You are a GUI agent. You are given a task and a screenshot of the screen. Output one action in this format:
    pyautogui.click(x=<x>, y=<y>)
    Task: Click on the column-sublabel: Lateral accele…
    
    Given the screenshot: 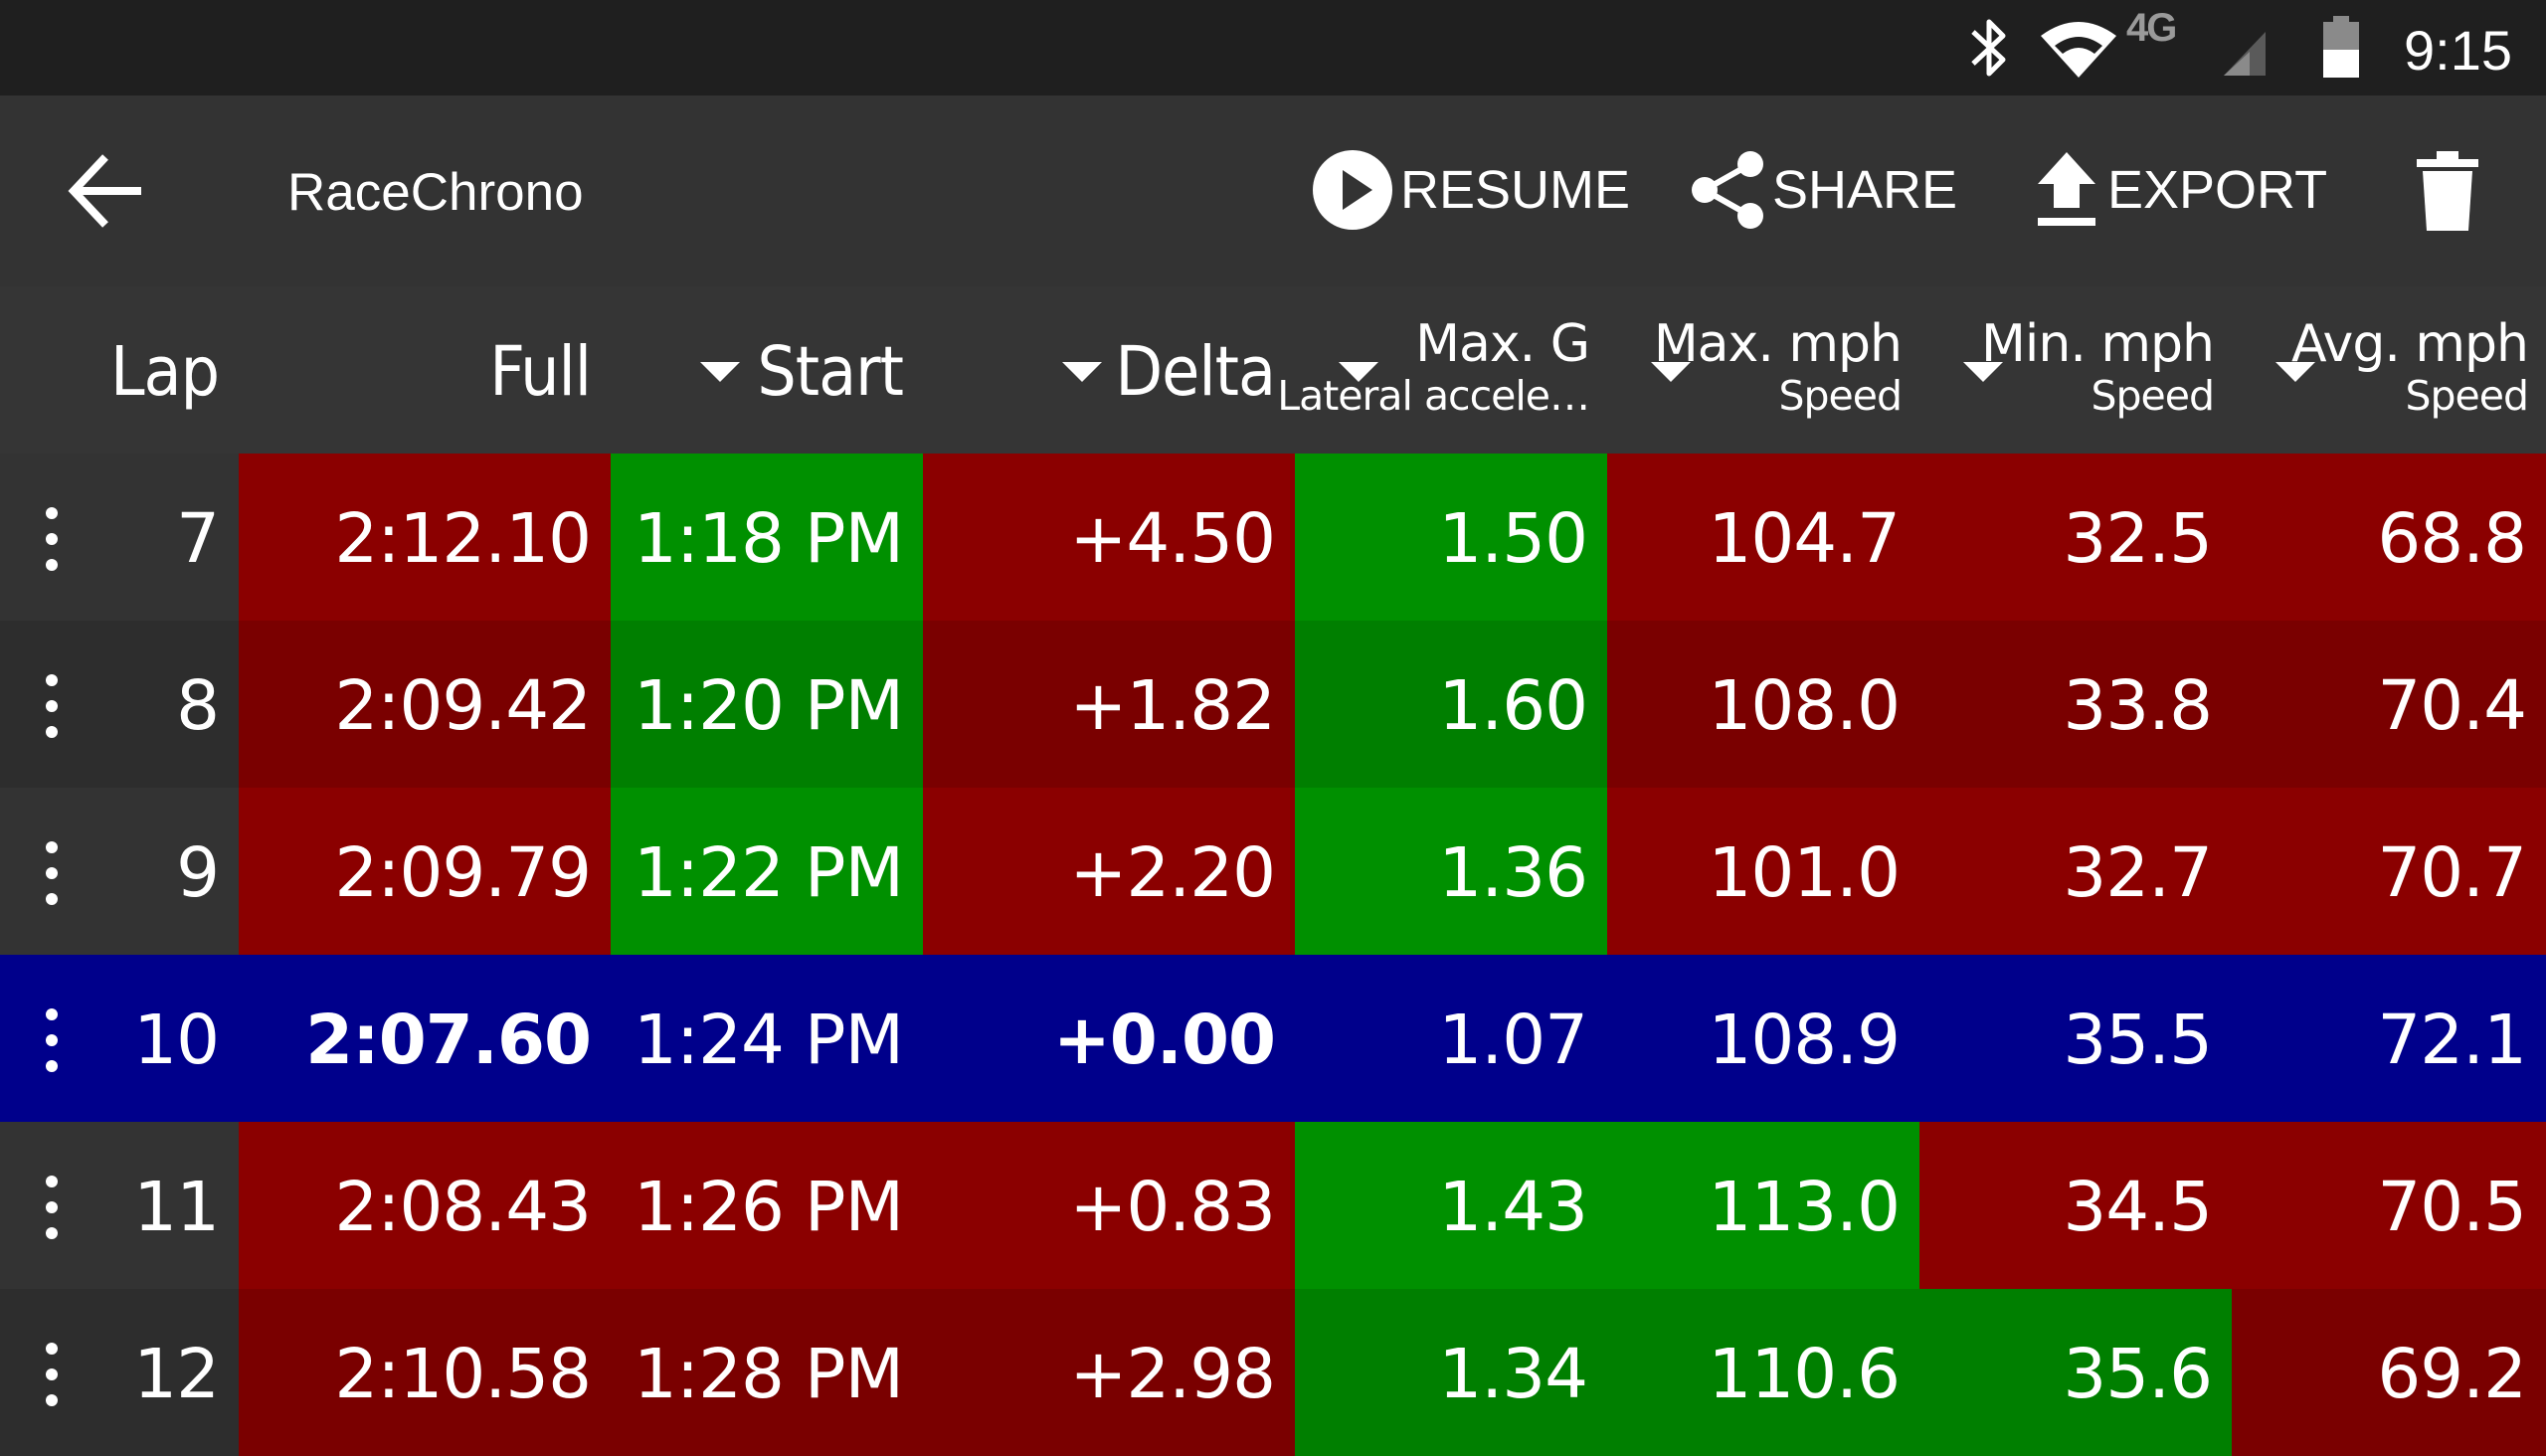 What is the action you would take?
    pyautogui.click(x=1433, y=396)
    